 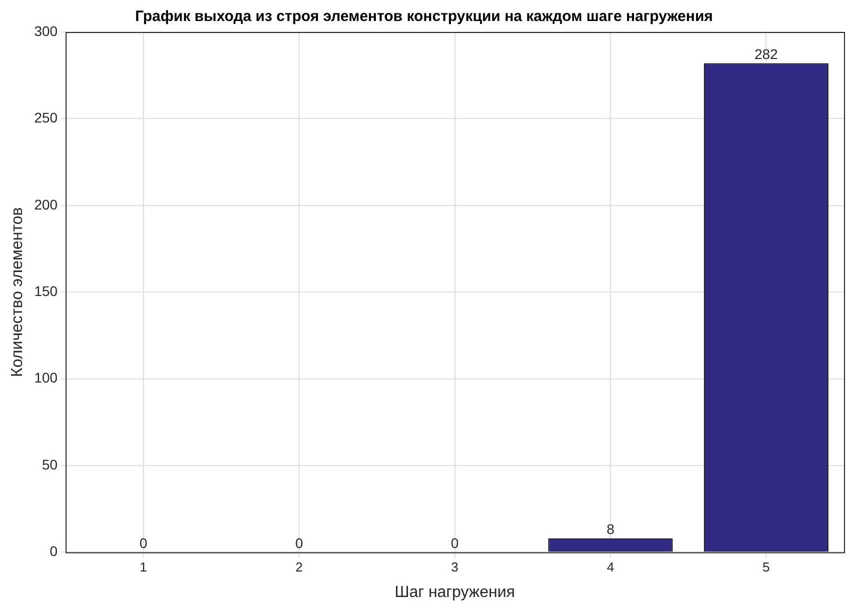 What do you see at coordinates (46, 378) in the screenshot?
I see `y-tick-label: 100` at bounding box center [46, 378].